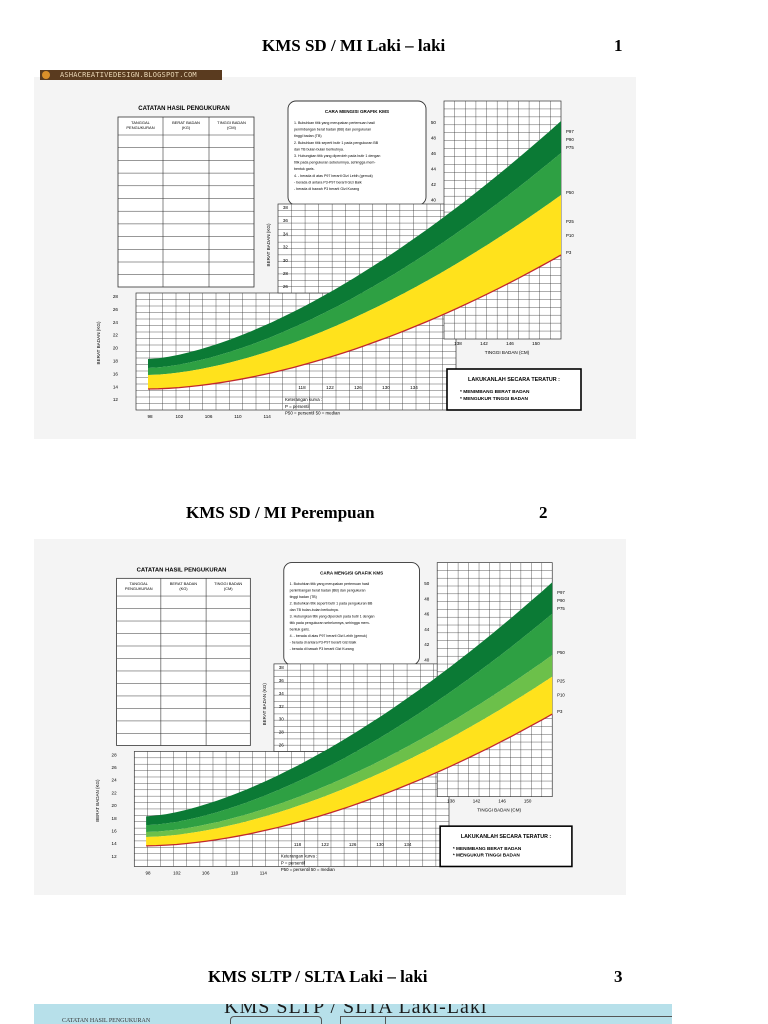 The height and width of the screenshot is (1024, 768). I want to click on lower-y-tick: 22, so click(116, 335).